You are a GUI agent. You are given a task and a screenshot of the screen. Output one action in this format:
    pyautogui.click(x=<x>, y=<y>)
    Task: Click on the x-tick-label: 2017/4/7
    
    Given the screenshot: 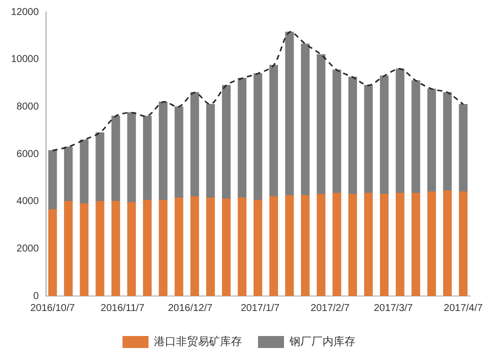 What is the action you would take?
    pyautogui.click(x=464, y=308)
    